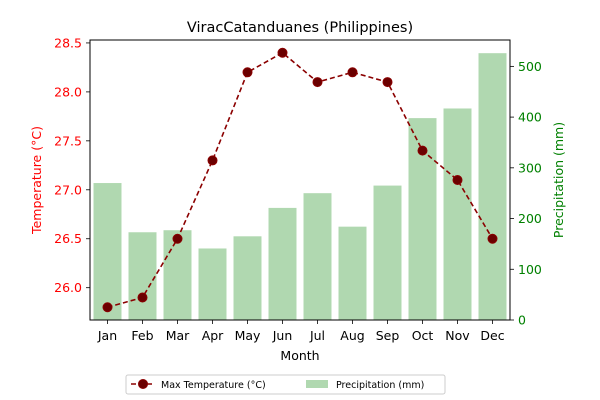 This screenshot has width=600, height=400. Describe the element at coordinates (282, 263) in the screenshot. I see `precipitation-bar-jun` at that location.